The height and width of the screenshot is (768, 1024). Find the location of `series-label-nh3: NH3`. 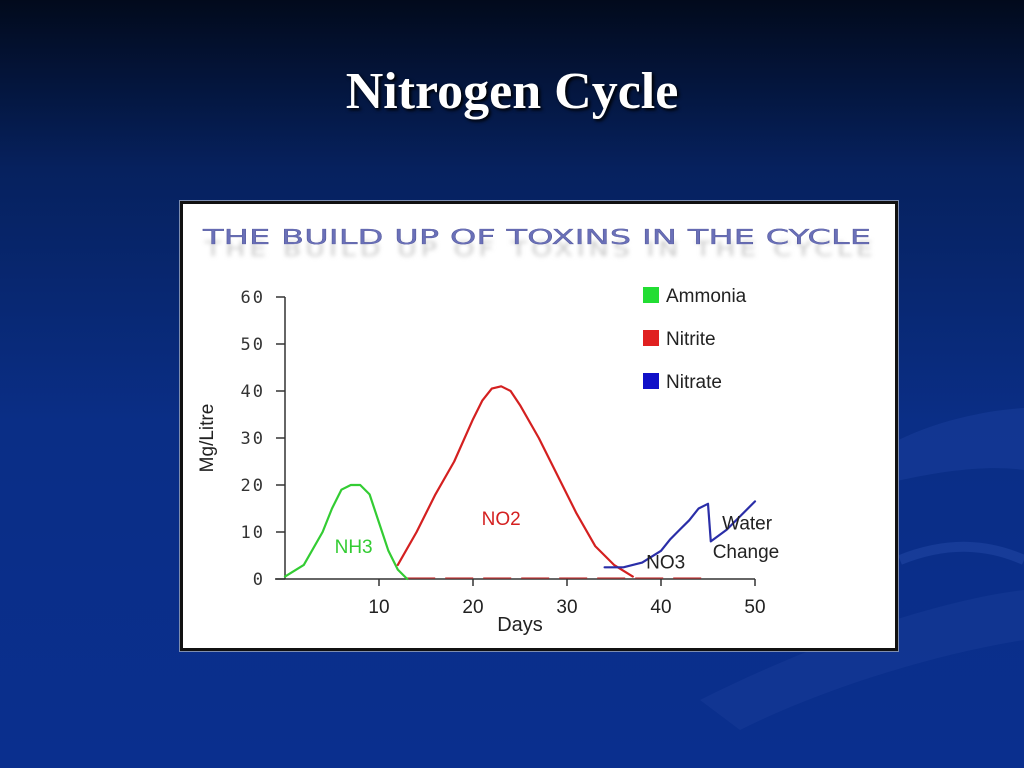

series-label-nh3: NH3 is located at coordinates (354, 547).